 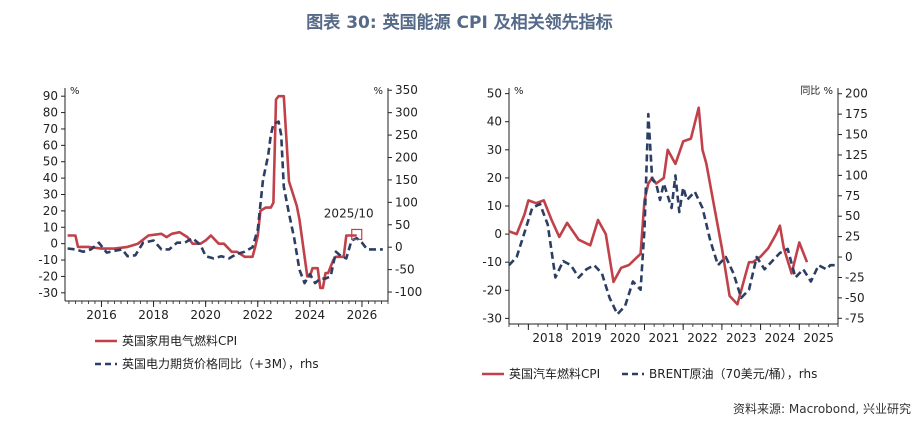 I want to click on y-tick-label: 60, so click(x=50, y=145).